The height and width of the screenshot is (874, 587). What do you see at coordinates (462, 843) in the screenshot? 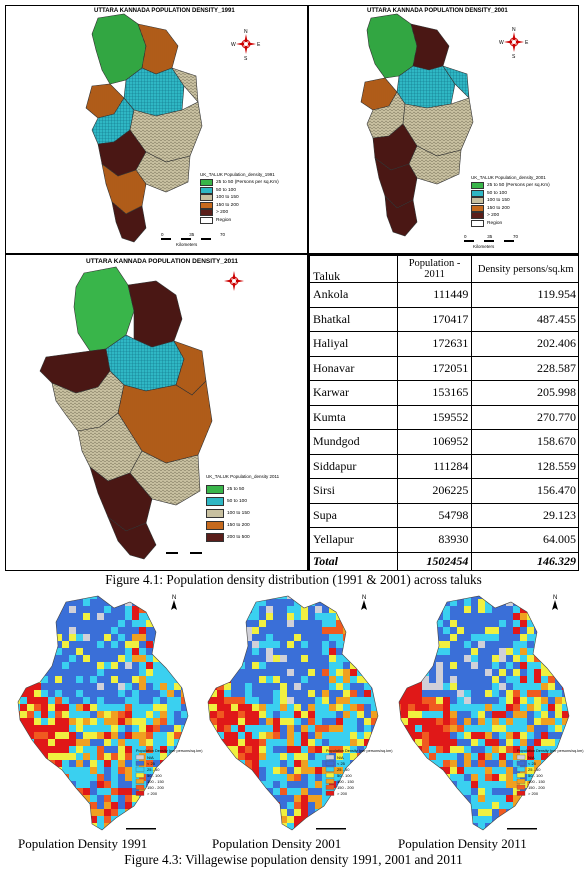
I see `sub-caption-2011: Population Density 2011` at bounding box center [462, 843].